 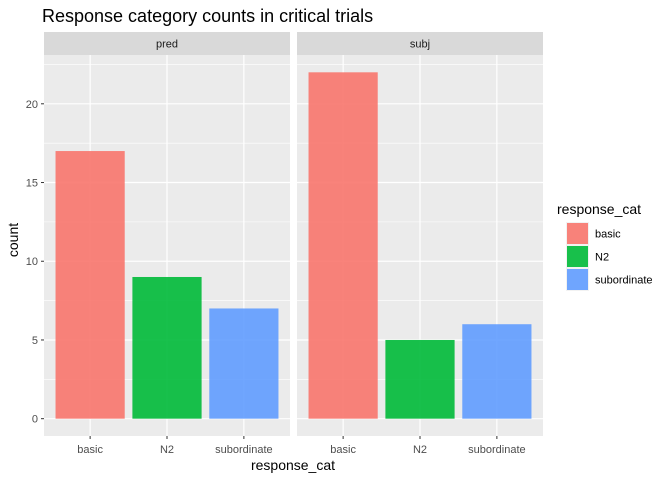 I want to click on x-axis-title: response_cat, so click(x=293, y=465).